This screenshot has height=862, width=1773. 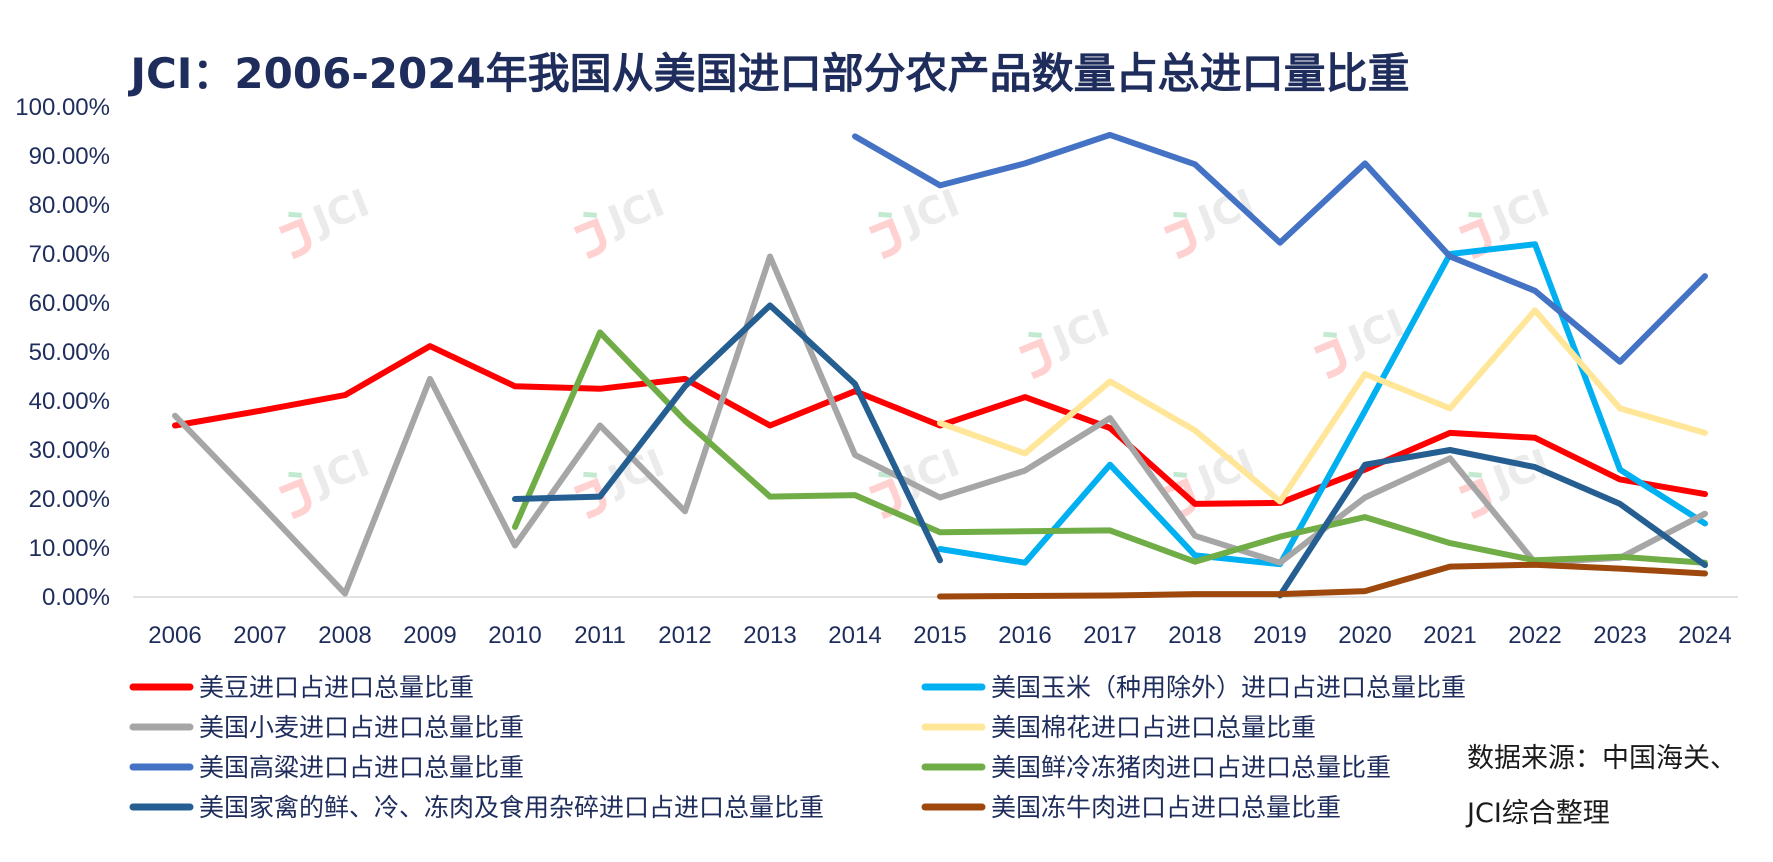 I want to click on x-tick-label: 2016, so click(x=1024, y=635).